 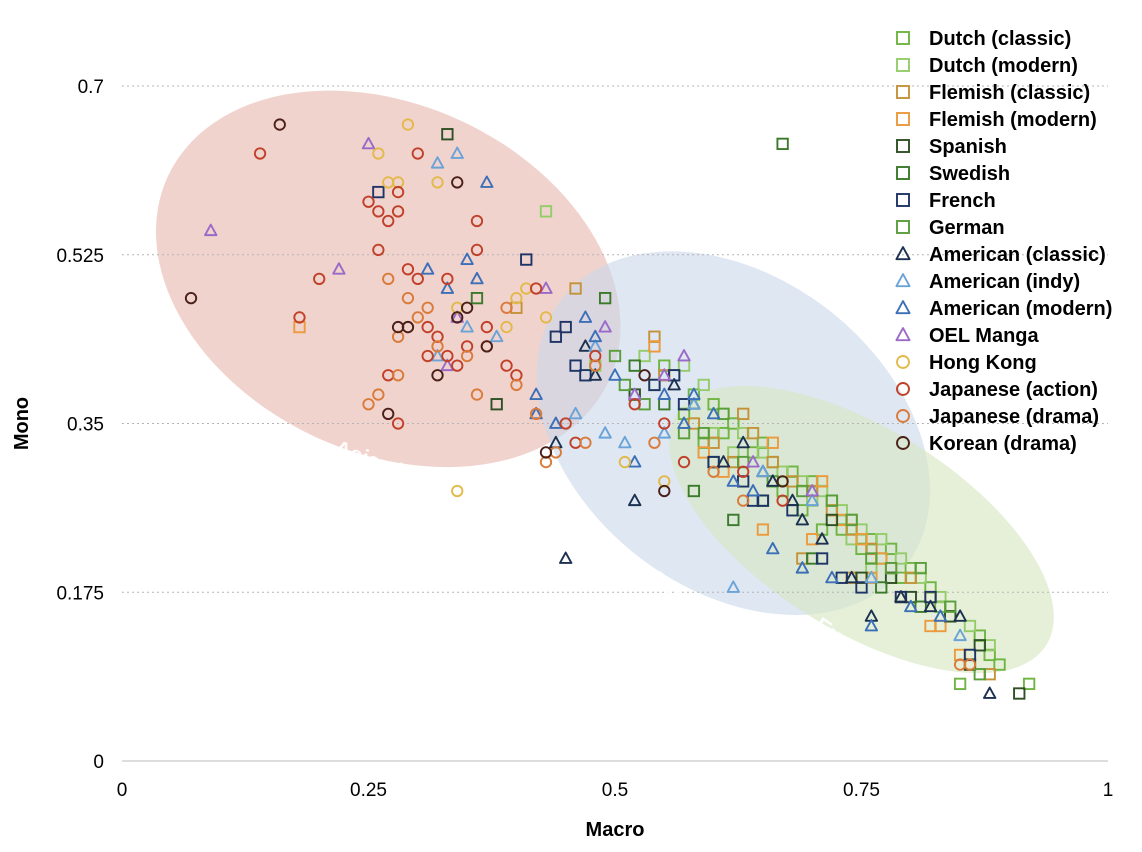 What do you see at coordinates (962, 201) in the screenshot?
I see `legend-label-french: French` at bounding box center [962, 201].